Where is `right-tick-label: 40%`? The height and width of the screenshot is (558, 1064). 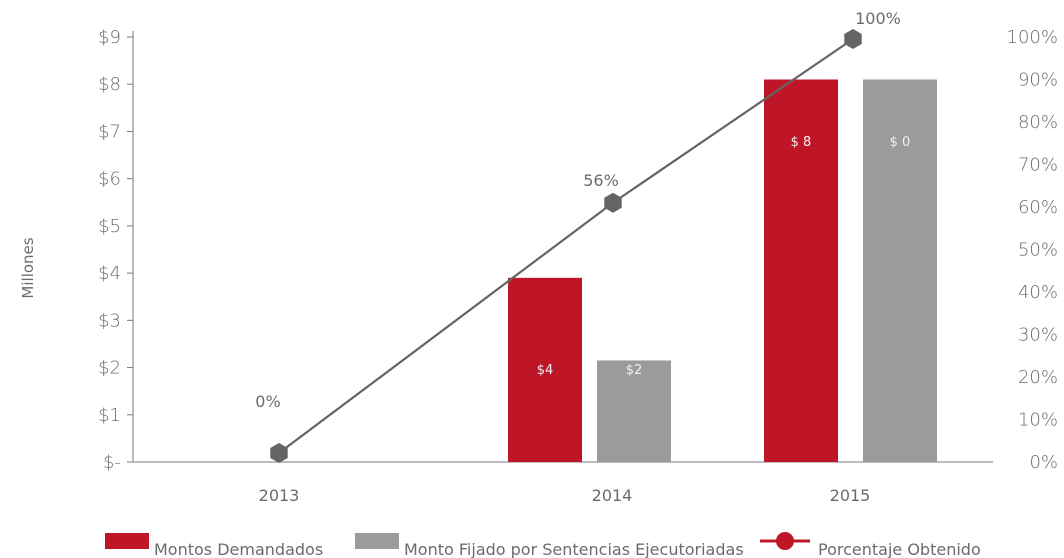 right-tick-label: 40% is located at coordinates (1038, 292).